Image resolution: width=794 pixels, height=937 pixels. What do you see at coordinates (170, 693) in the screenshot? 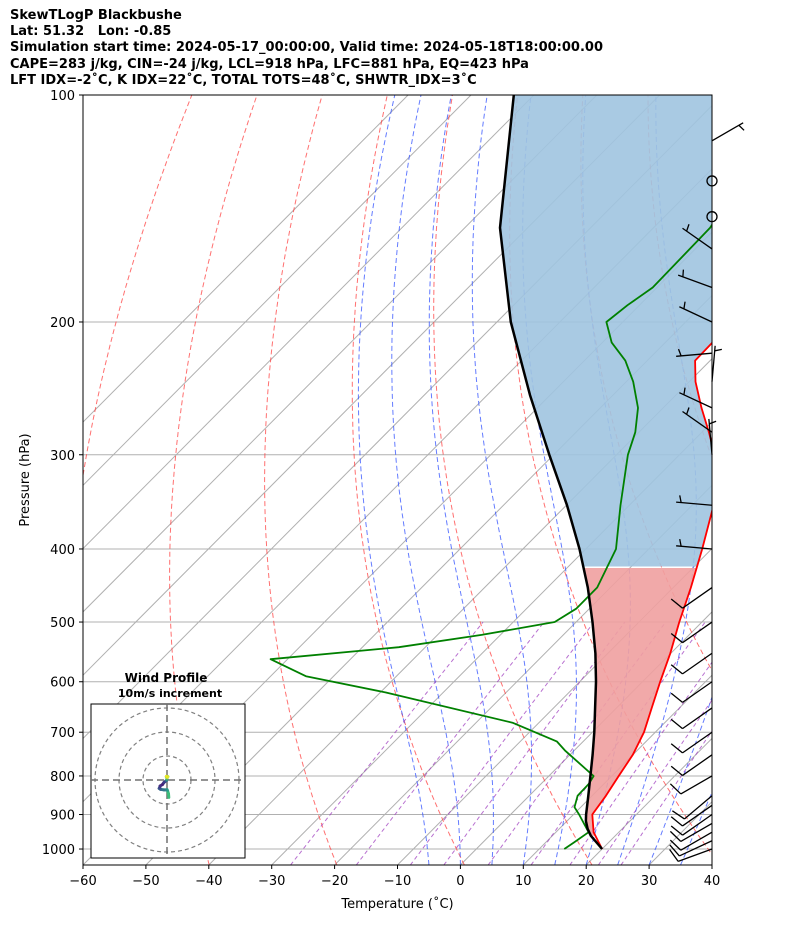
I see `hodograph-subtitle: 10m/s increment` at bounding box center [170, 693].